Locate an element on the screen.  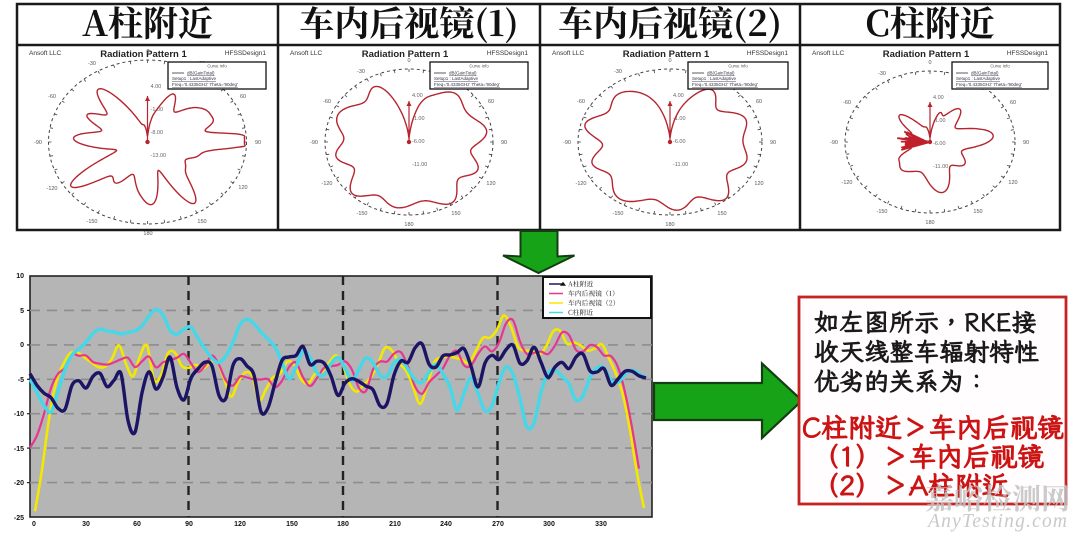
svg-text: -5 is located at coordinates (21, 380).